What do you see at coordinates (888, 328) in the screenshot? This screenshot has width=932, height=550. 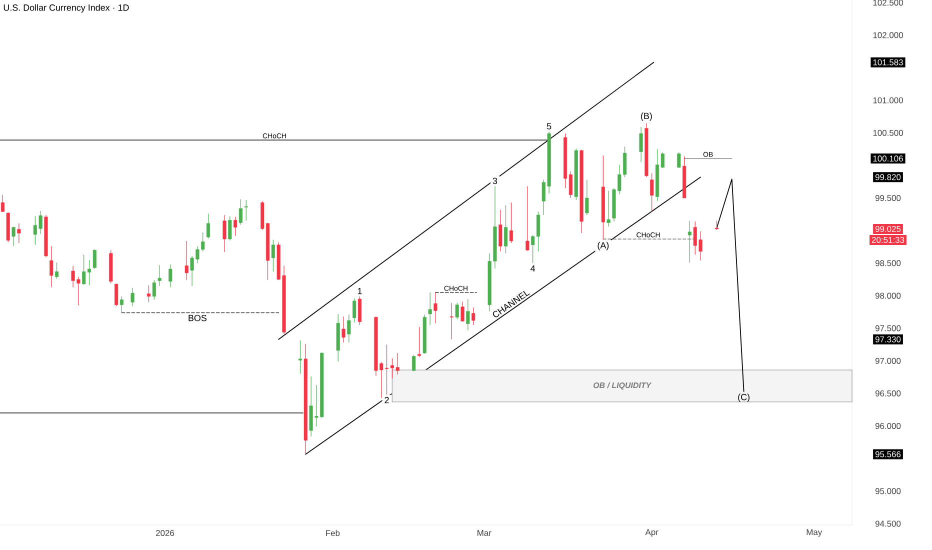 I see `y-tick-label: 97.500` at bounding box center [888, 328].